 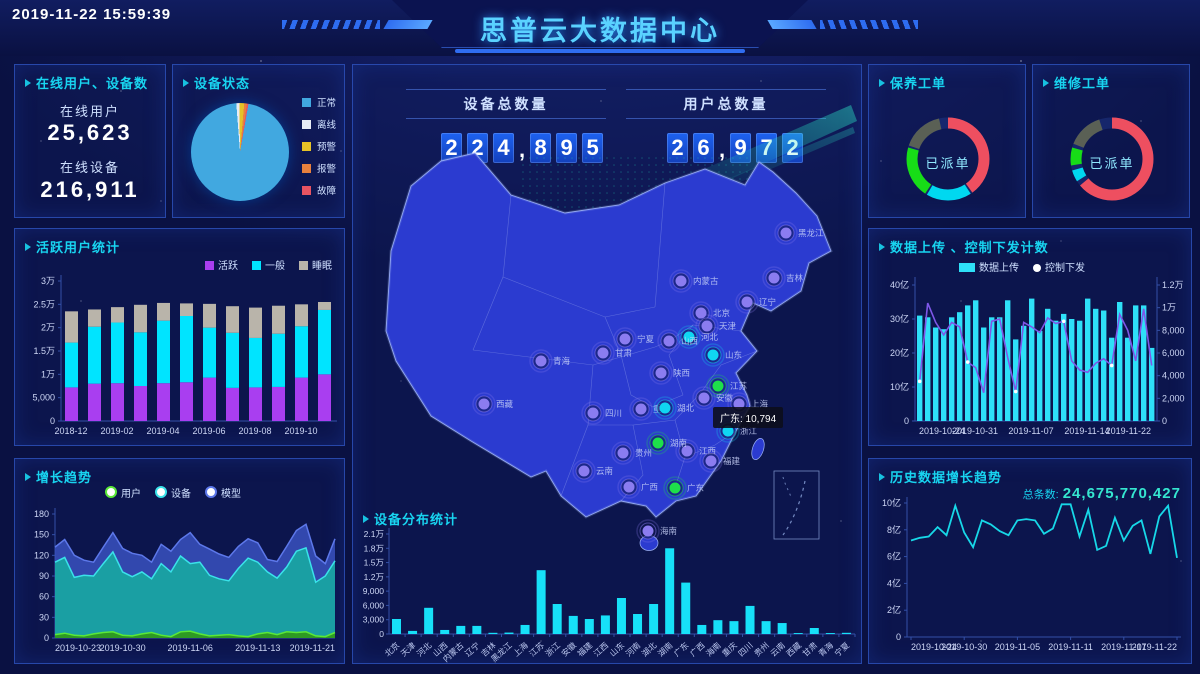 I want to click on map-marker: 贵州, so click(x=631, y=453).